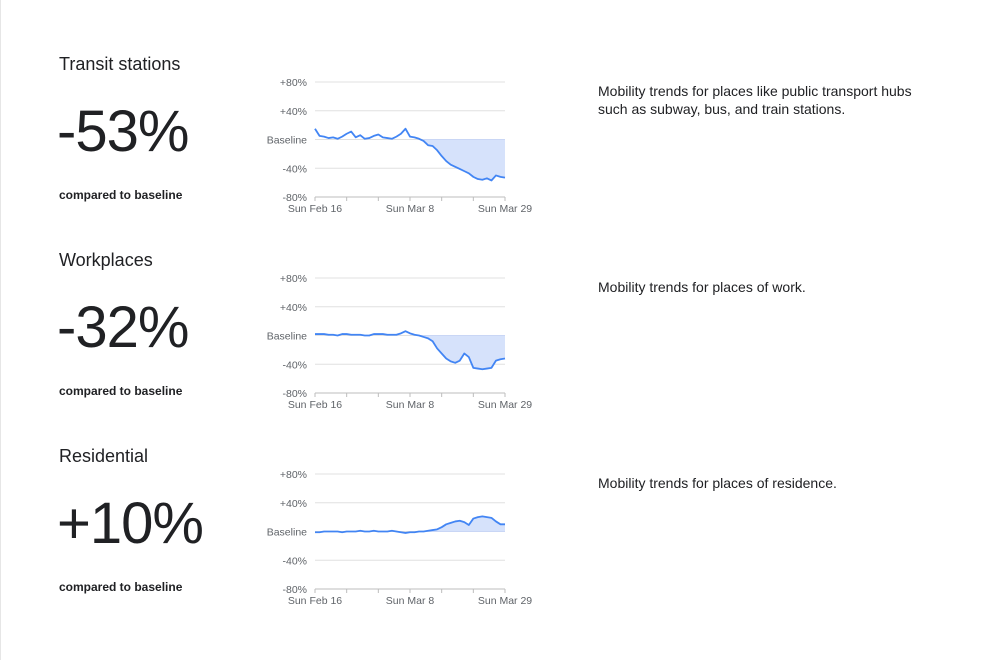  I want to click on page-left-border, so click(0, 330).